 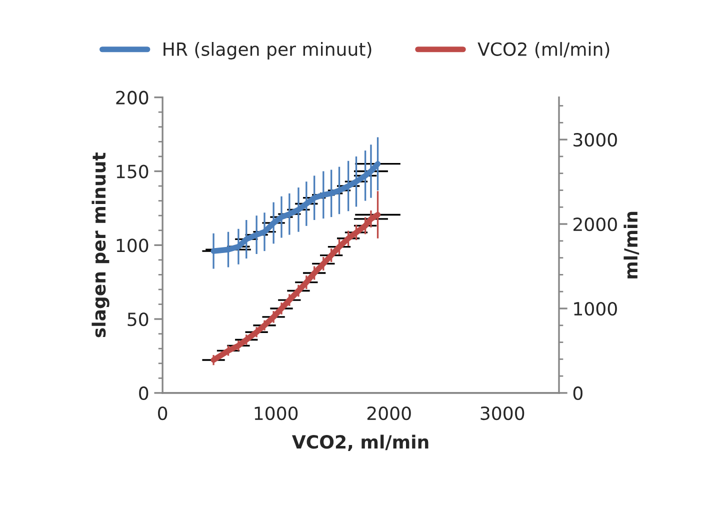 I want to click on x-tick-label: 2000, so click(x=389, y=413).